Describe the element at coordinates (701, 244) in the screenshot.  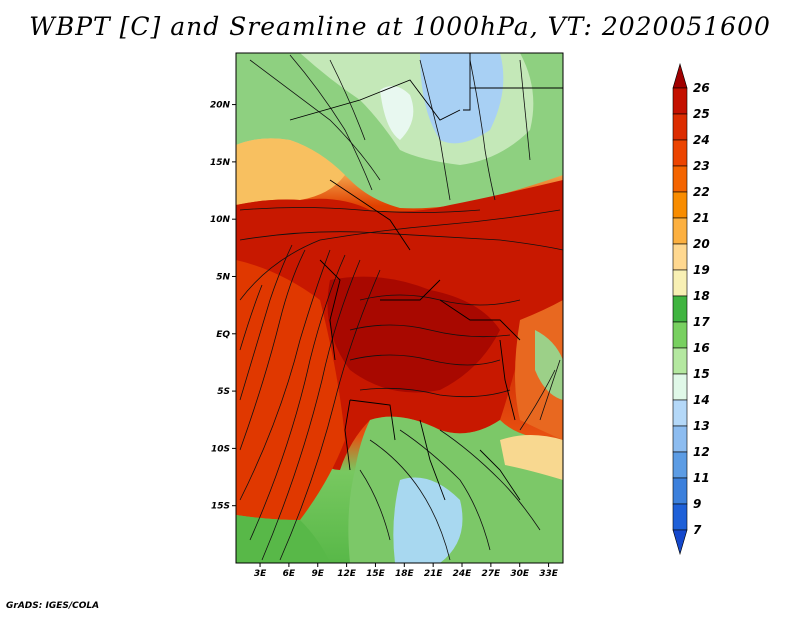
I see `colorbar-label: 20` at that location.